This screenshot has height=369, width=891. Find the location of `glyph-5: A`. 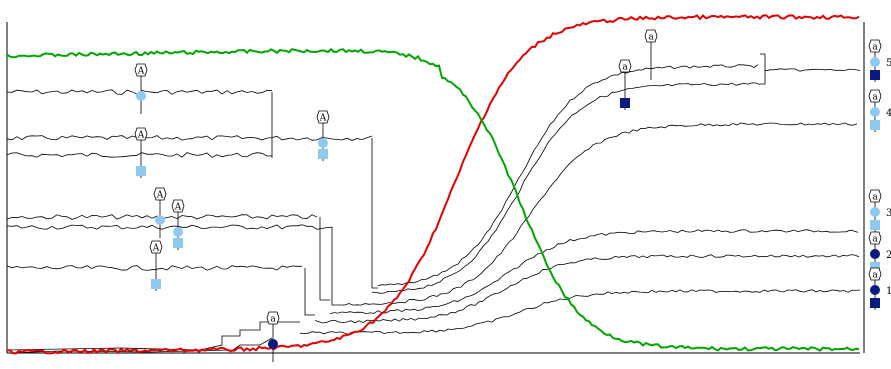

glyph-5: A is located at coordinates (178, 224).